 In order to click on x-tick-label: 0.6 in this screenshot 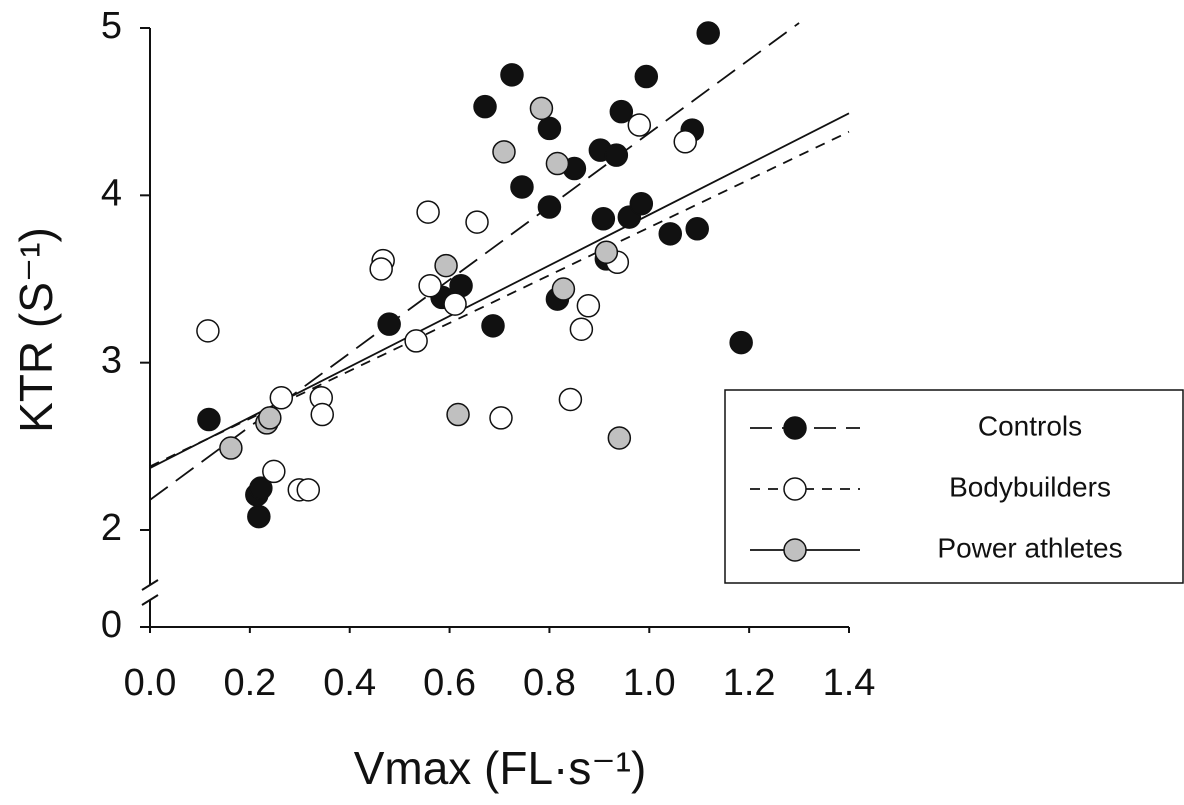, I will do `click(449, 683)`.